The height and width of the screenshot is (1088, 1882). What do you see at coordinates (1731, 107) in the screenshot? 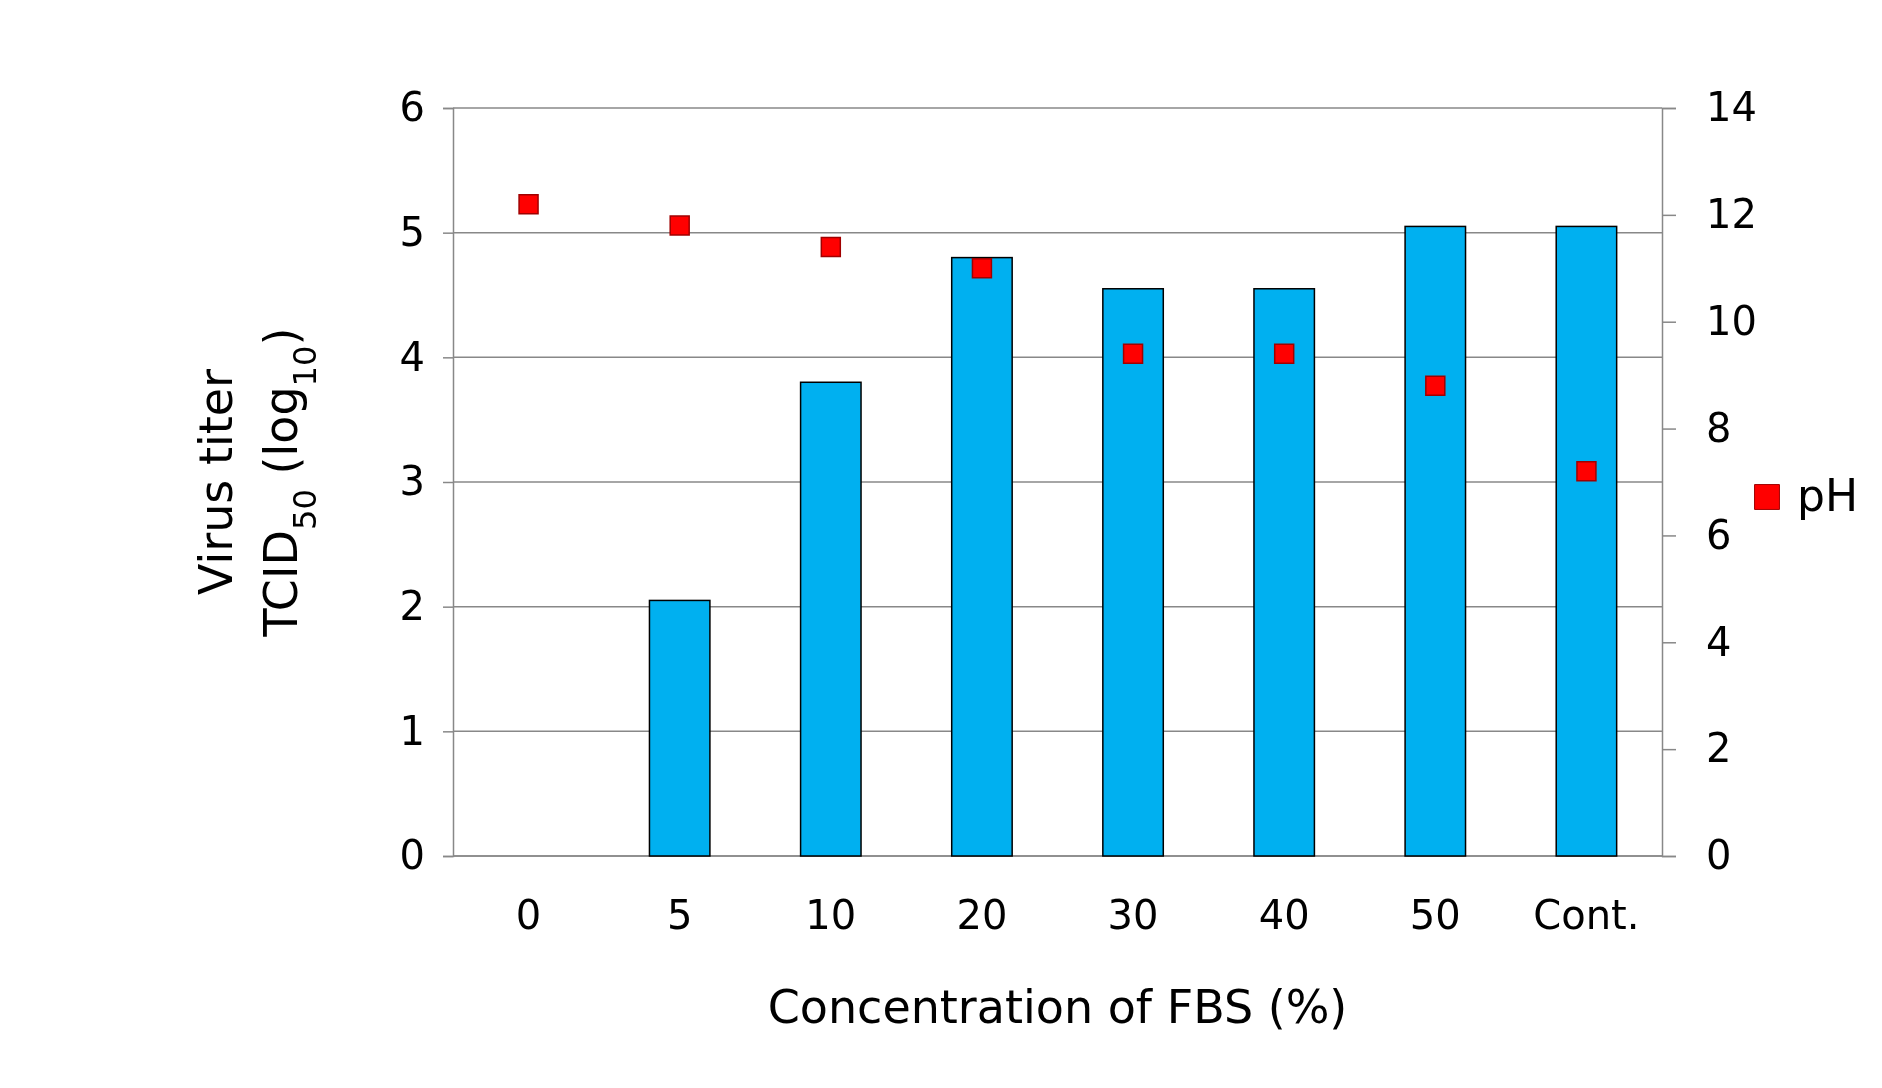
I see `y2-tick-label: 14` at bounding box center [1731, 107].